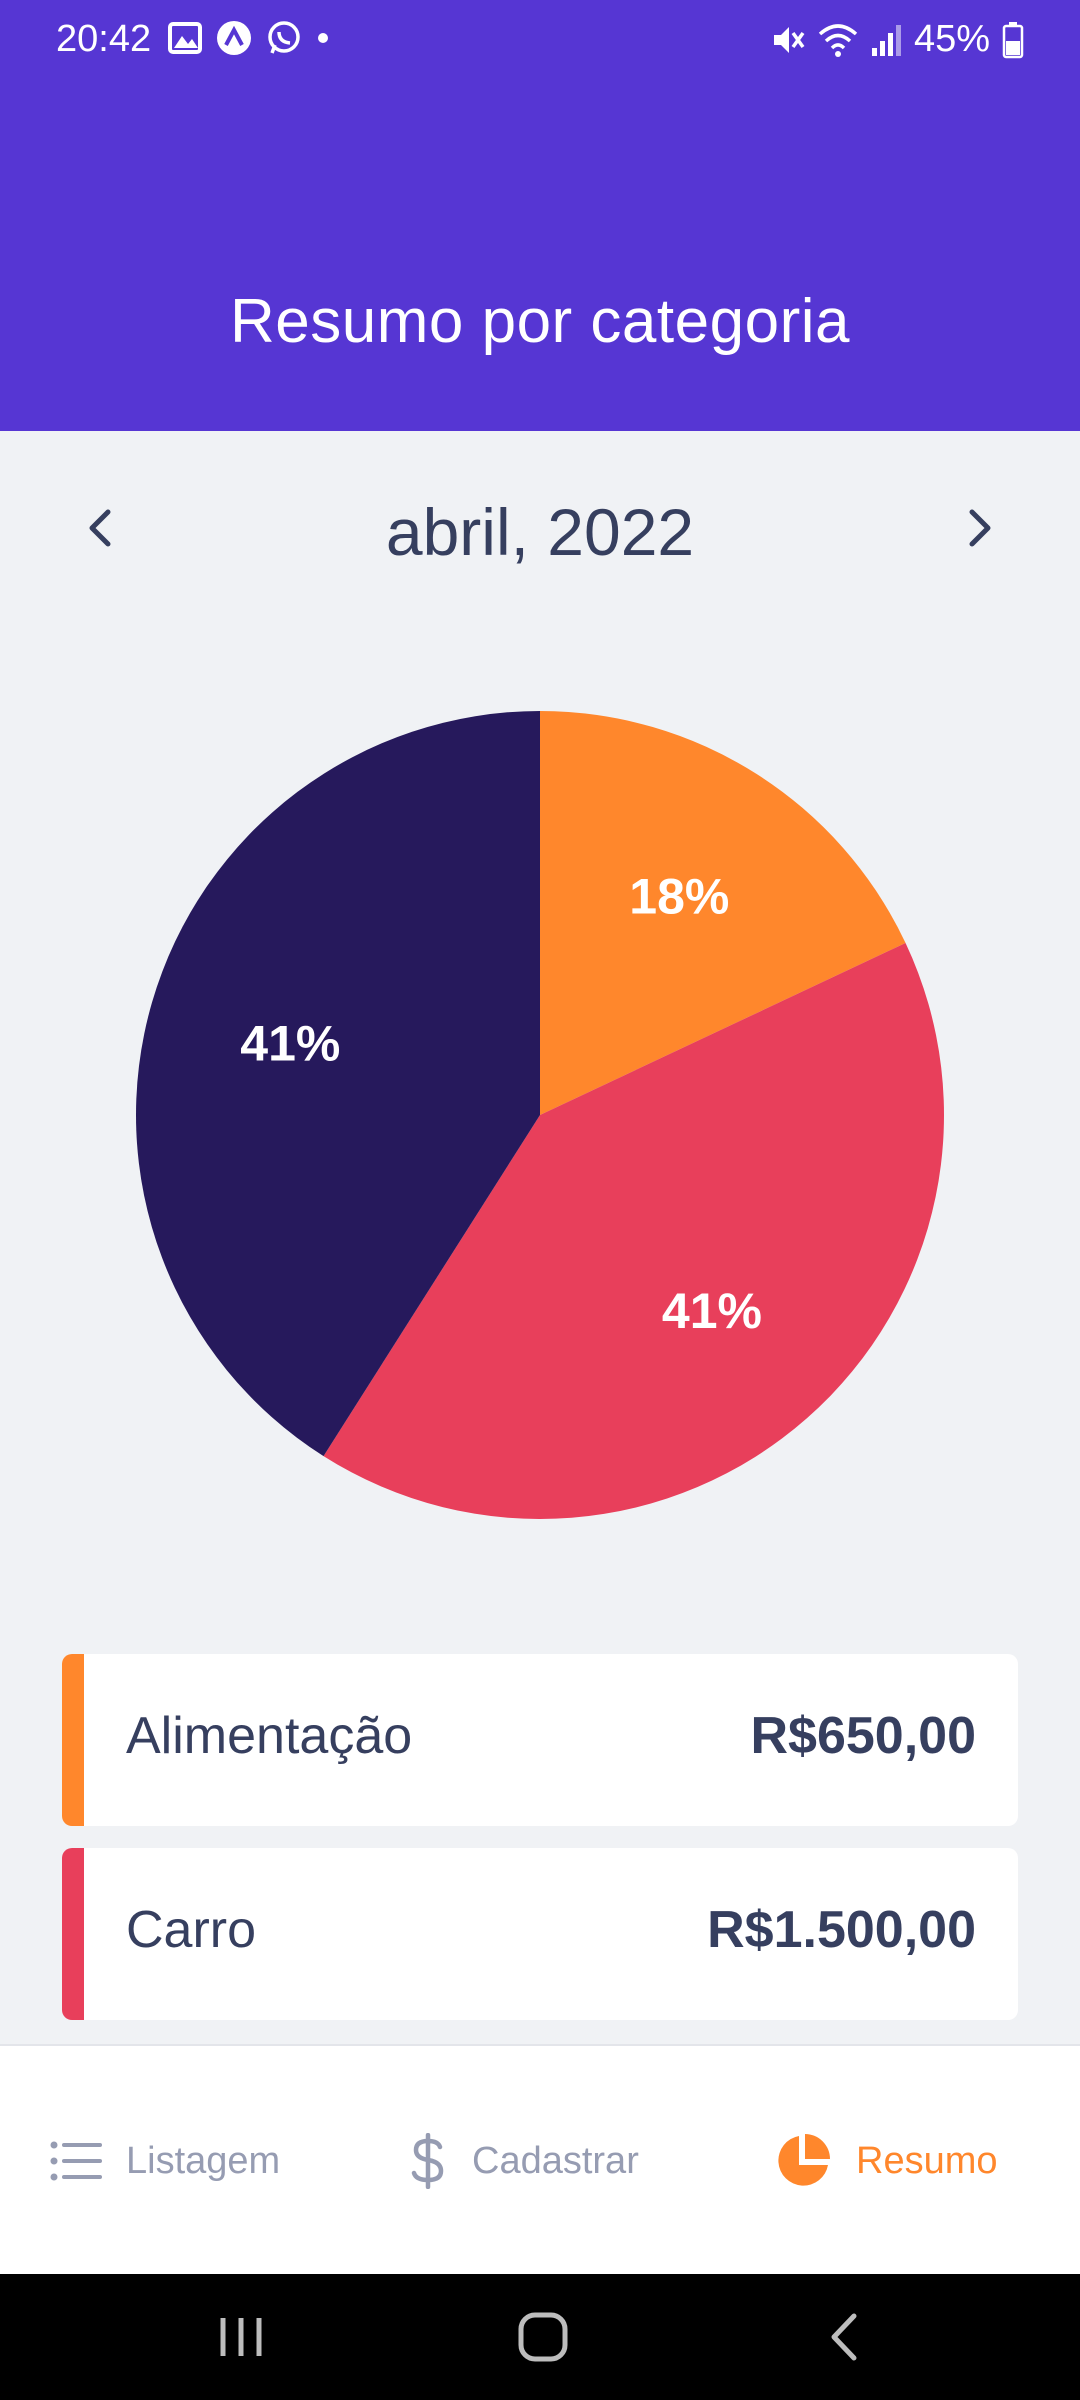 Image resolution: width=1080 pixels, height=2400 pixels. I want to click on category-amount: R$1.500,00, so click(841, 1930).